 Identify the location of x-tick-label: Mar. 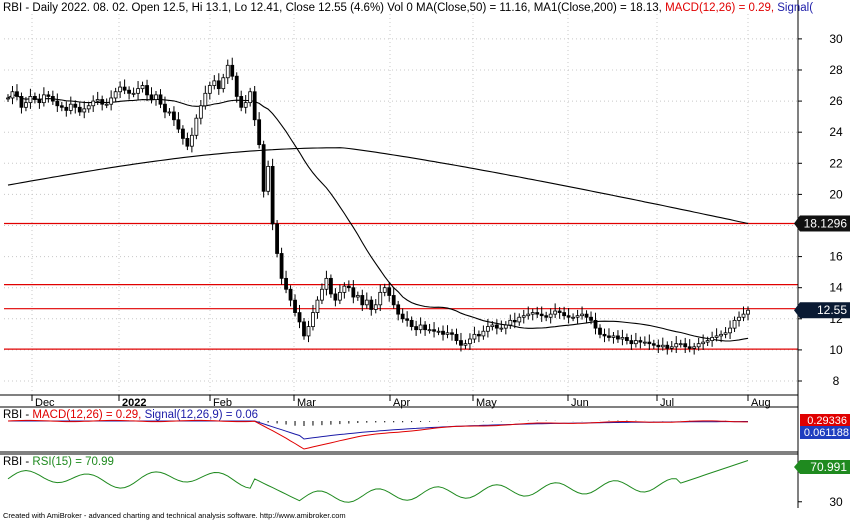
(306, 403).